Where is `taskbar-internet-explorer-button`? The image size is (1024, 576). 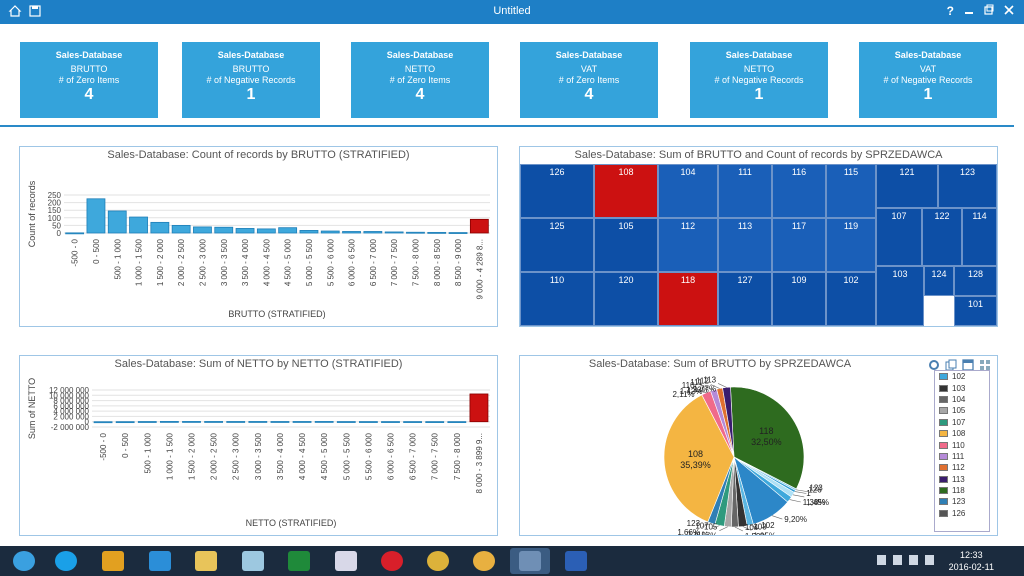
taskbar-internet-explorer-button is located at coordinates (160, 561).